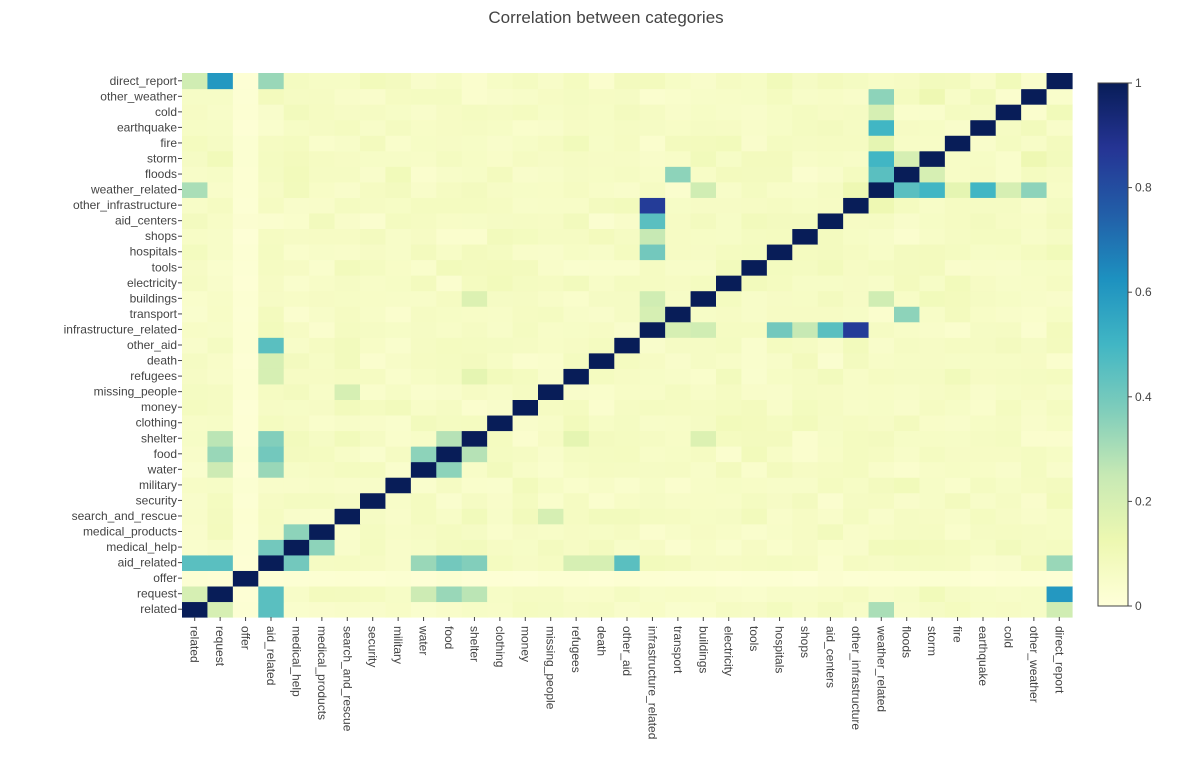  Describe the element at coordinates (347, 500) in the screenshot. I see `heatmap-cell-security-search_and_rescue` at that location.